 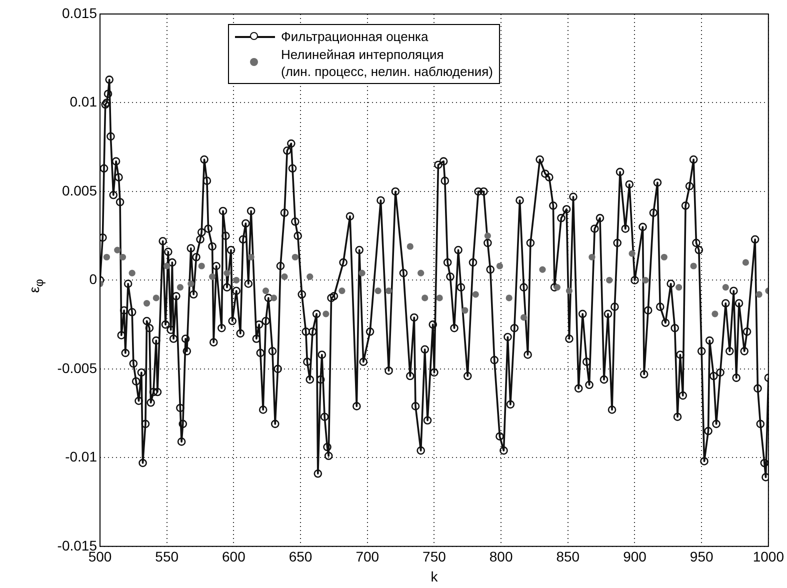 What do you see at coordinates (77, 368) in the screenshot?
I see `y-tick-label: -0.005` at bounding box center [77, 368].